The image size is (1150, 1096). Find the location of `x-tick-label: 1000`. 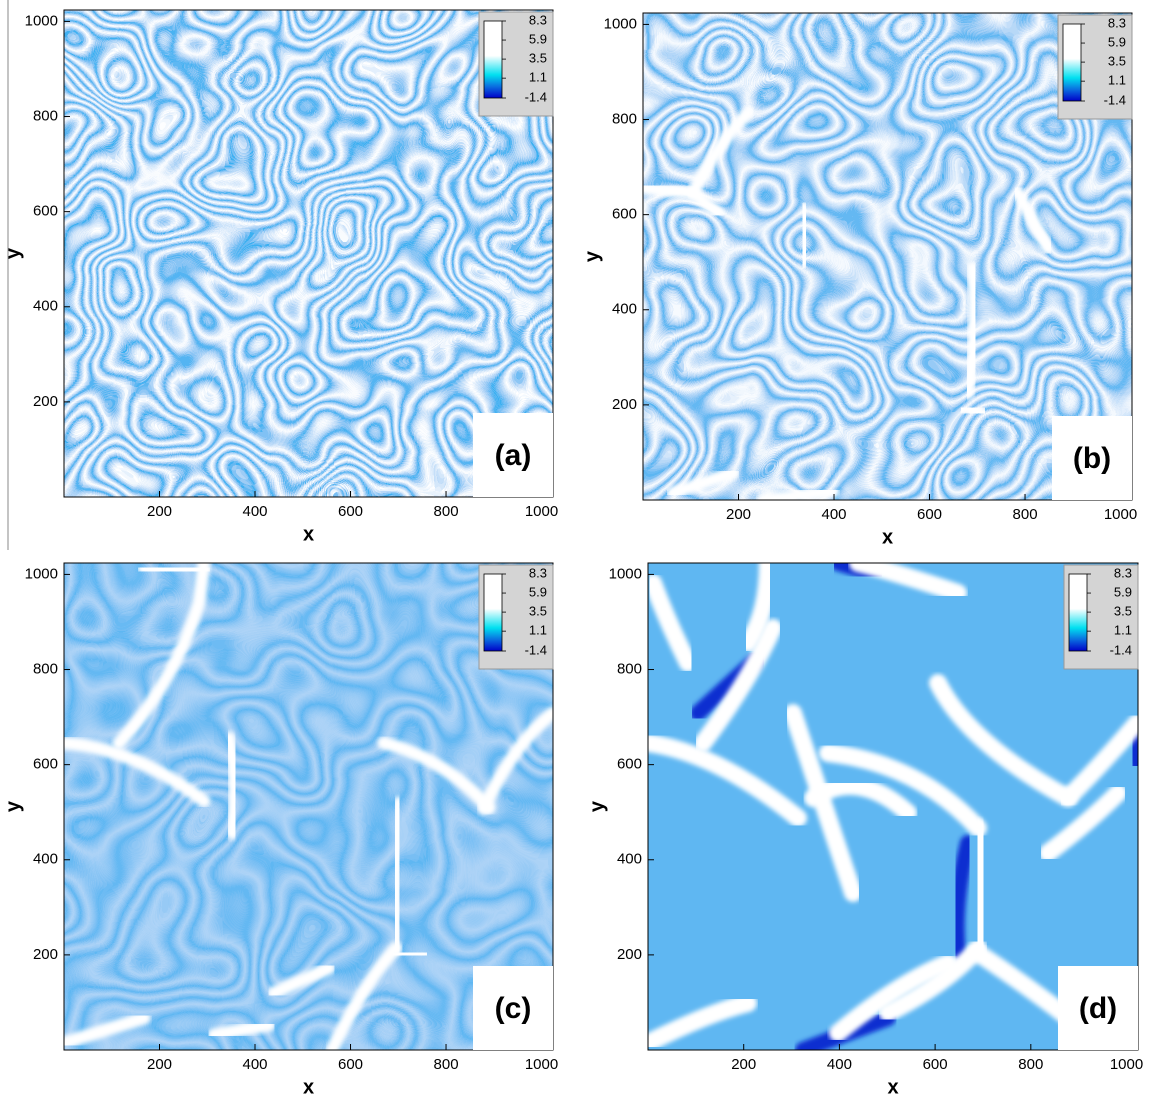

x-tick-label: 1000 is located at coordinates (541, 1064).